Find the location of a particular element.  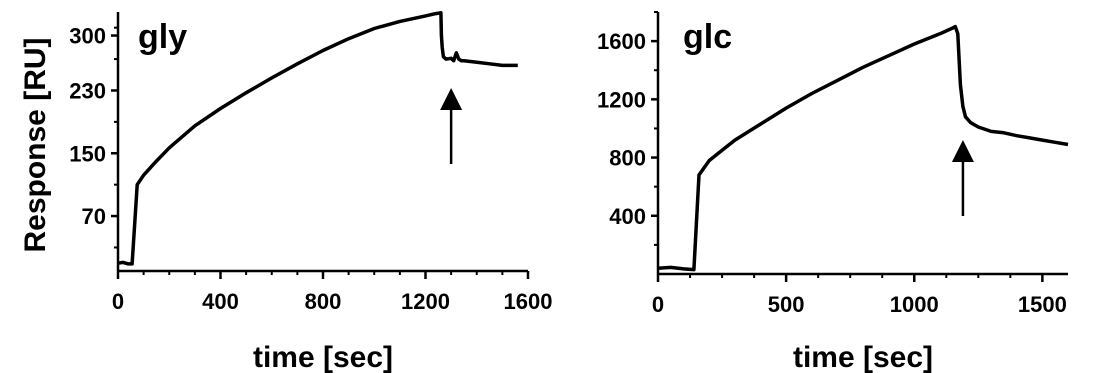

x-tick-label: 800 is located at coordinates (323, 301).